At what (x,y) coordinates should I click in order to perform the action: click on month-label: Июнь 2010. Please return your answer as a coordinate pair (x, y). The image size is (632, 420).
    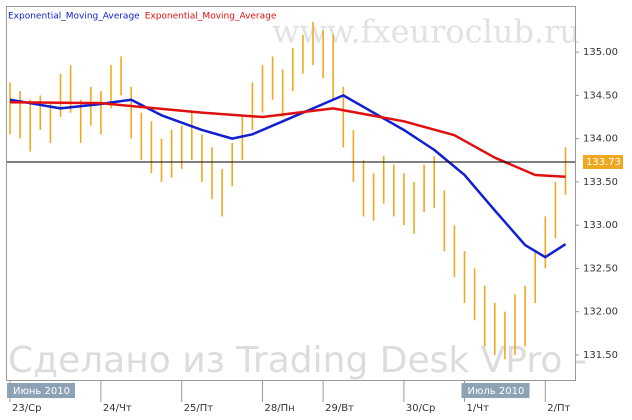
    Looking at the image, I should click on (41, 391).